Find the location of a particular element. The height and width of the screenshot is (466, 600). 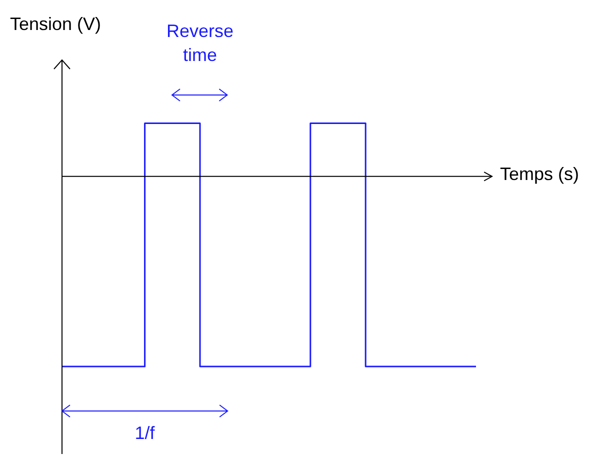

x-axis-title: Temps (s) is located at coordinates (540, 175).